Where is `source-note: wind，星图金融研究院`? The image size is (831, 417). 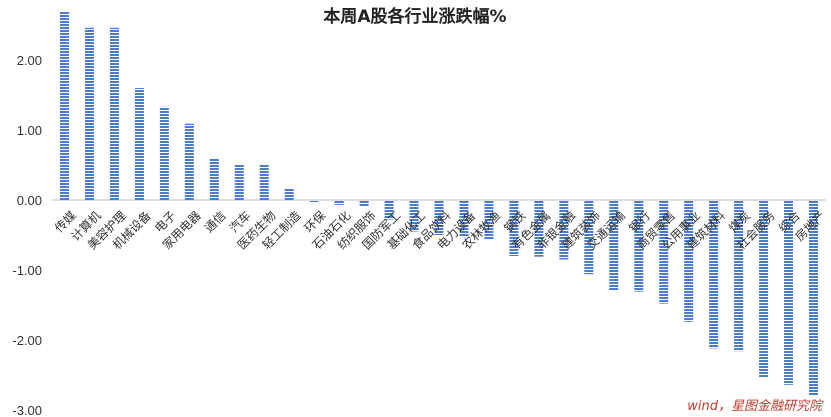 source-note: wind，星图金融研究院 is located at coordinates (755, 406).